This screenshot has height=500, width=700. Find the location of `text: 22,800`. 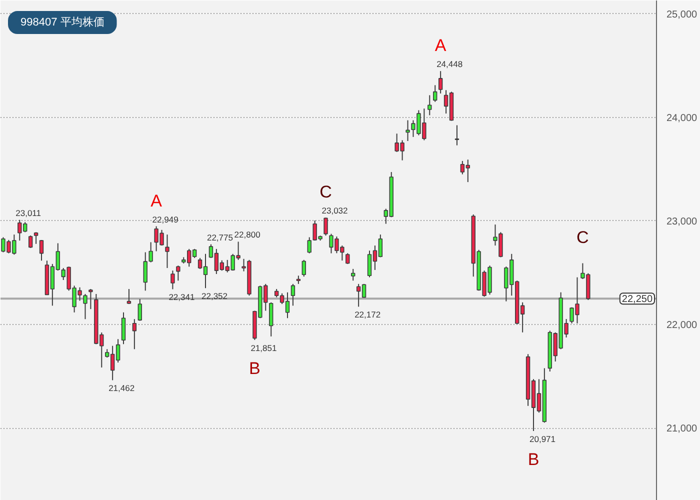

text: 22,800 is located at coordinates (247, 235).